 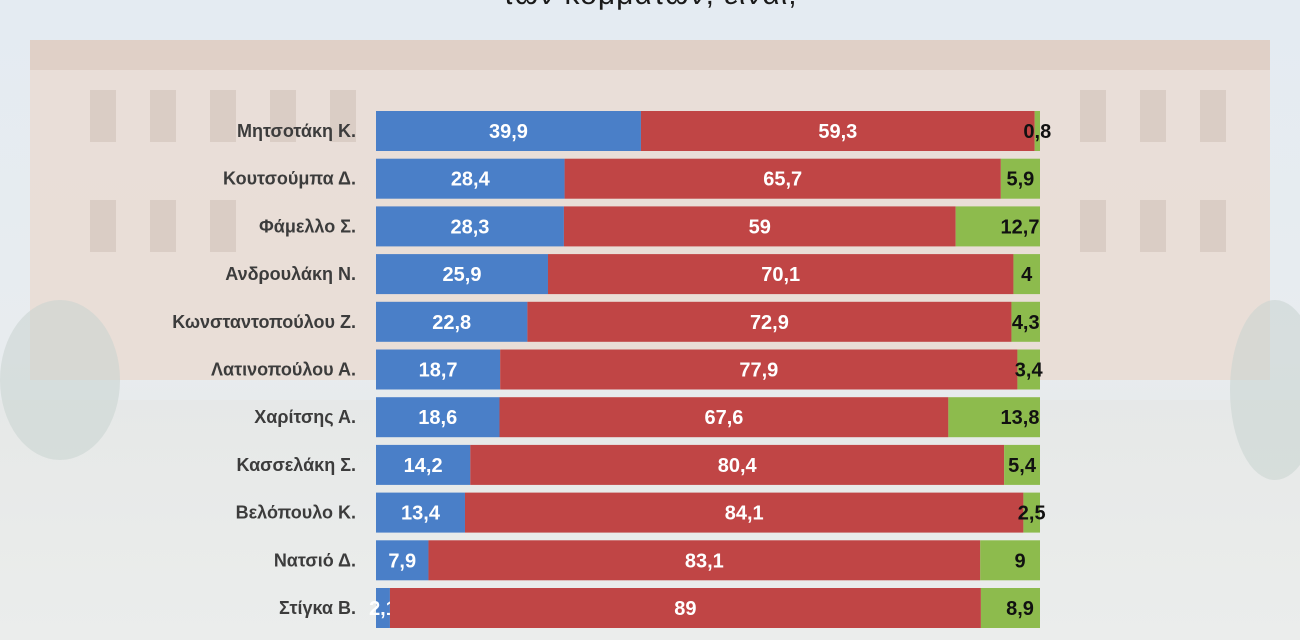 I want to click on data-label: 7,9, so click(x=402, y=561).